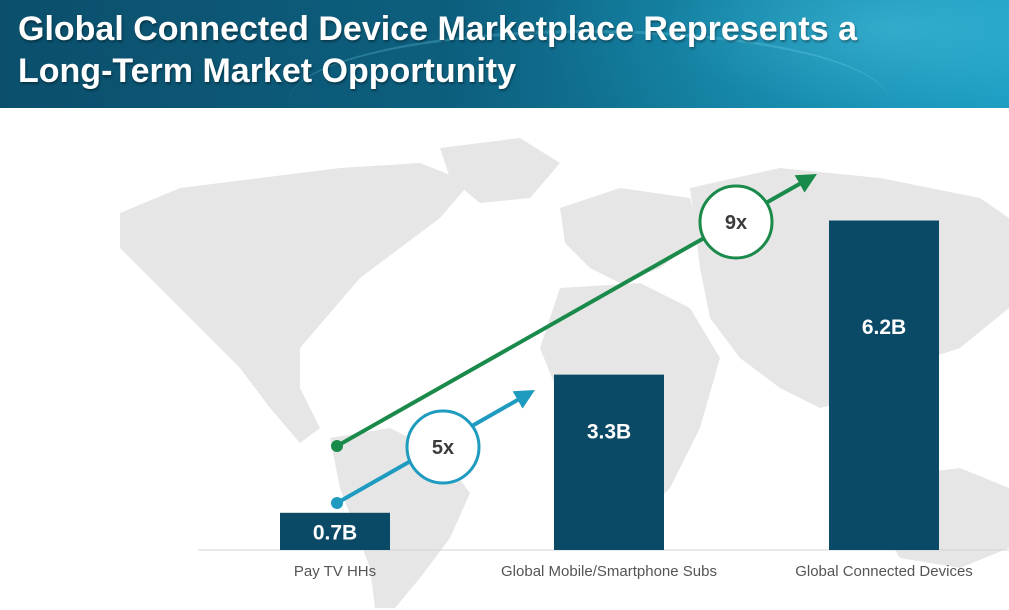  Describe the element at coordinates (884, 571) in the screenshot. I see `category-label: Global Connected Devices` at that location.